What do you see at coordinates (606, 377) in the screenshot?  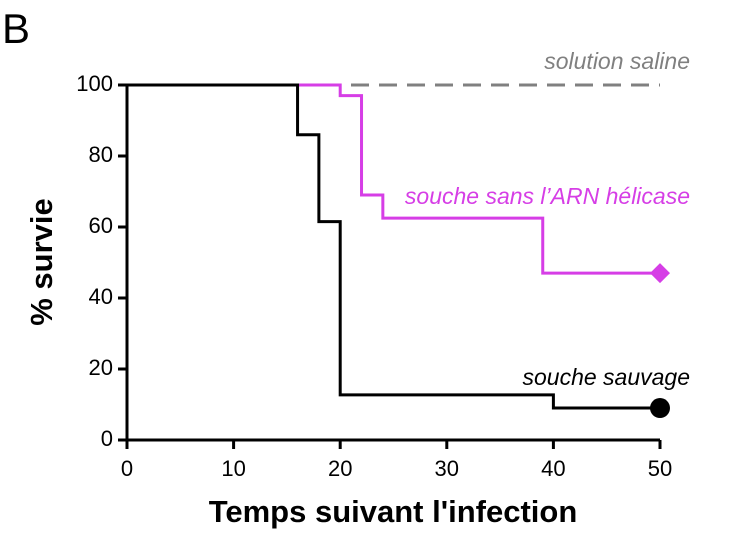 I see `series-label: souche sauvage` at bounding box center [606, 377].